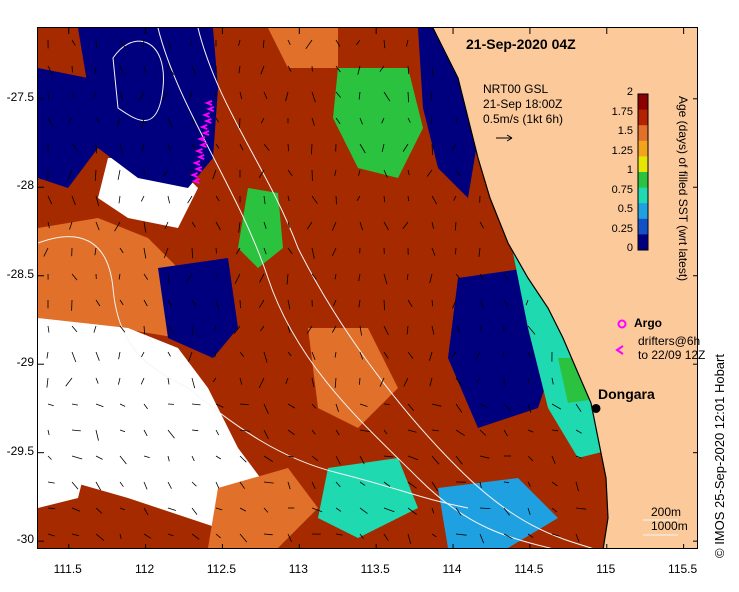  What do you see at coordinates (20, 96) in the screenshot?
I see `y-tick-label: -27.5` at bounding box center [20, 96].